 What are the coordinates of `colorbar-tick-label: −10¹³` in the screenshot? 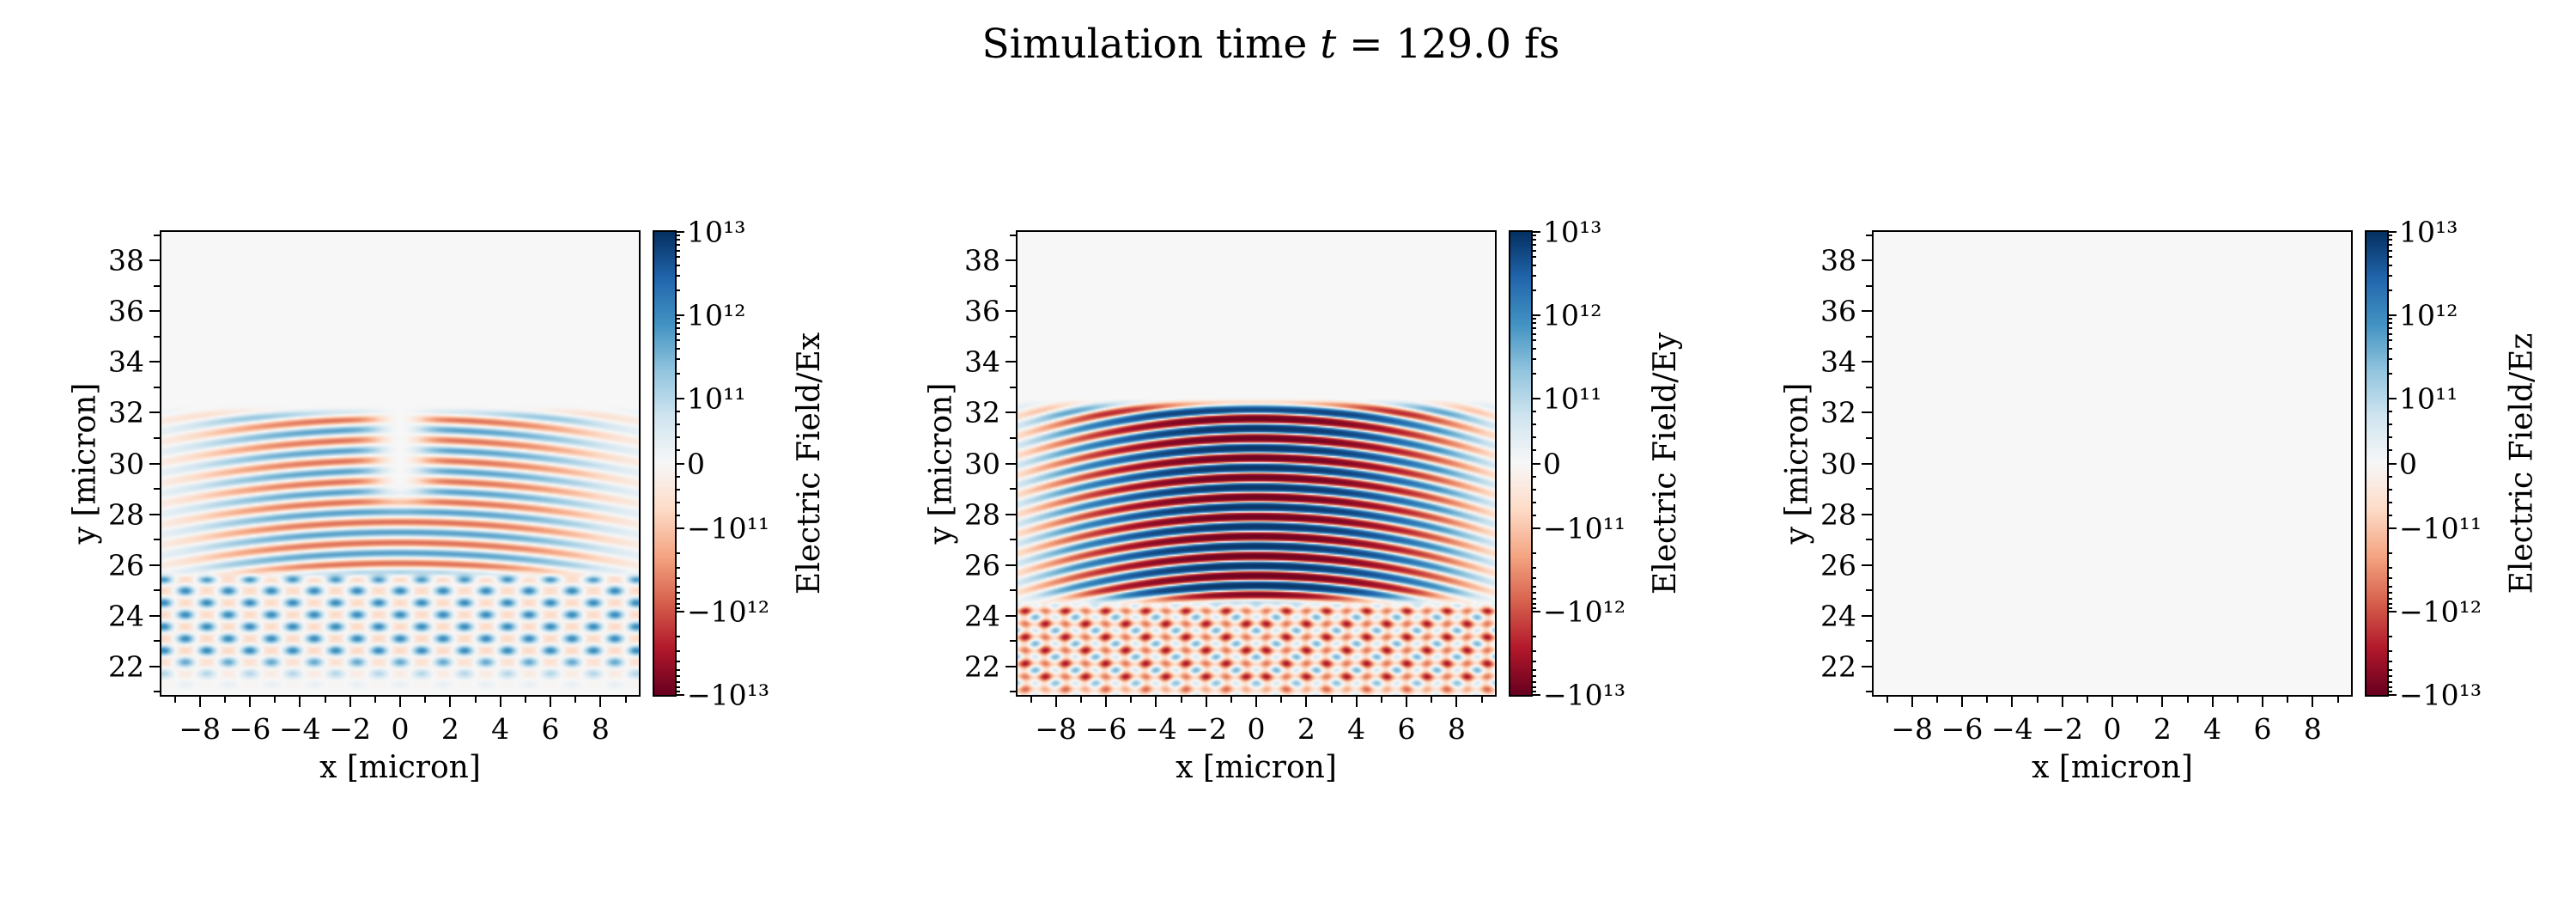 It's located at (1584, 695).